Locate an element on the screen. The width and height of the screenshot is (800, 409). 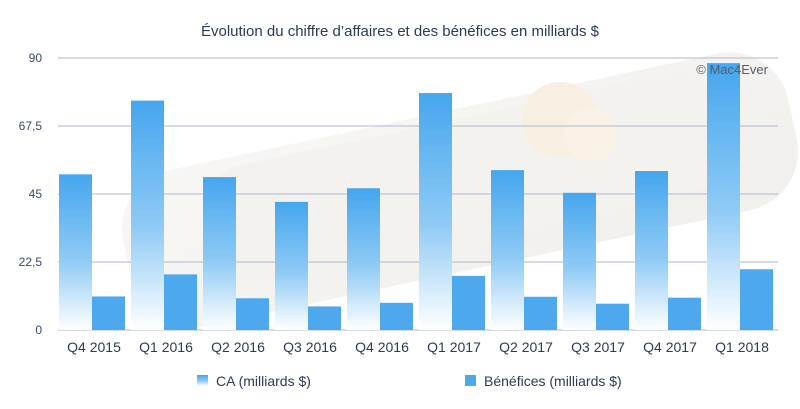
y-tick-label: 0 is located at coordinates (38, 330).